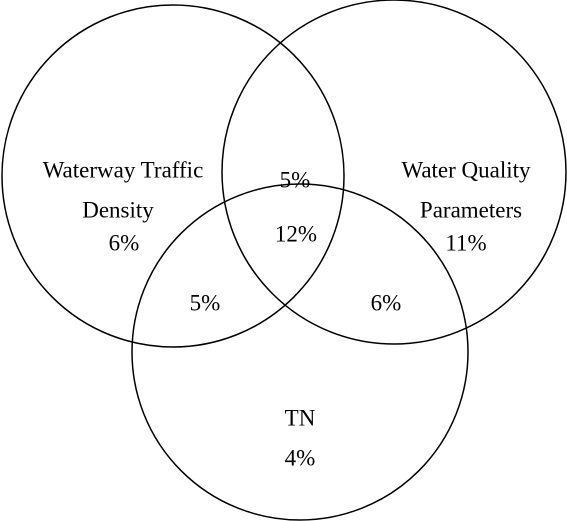 The width and height of the screenshot is (567, 521). Describe the element at coordinates (471, 209) in the screenshot. I see `set-label: Parameters` at that location.